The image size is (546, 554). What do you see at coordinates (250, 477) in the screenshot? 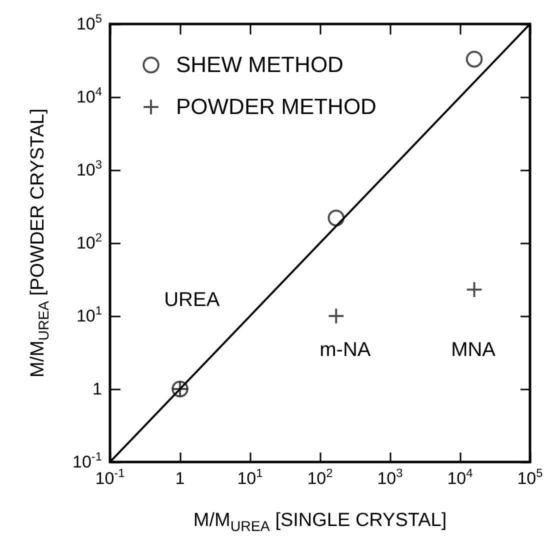
I see `x-tick-label: 10$^{1}$` at bounding box center [250, 477].